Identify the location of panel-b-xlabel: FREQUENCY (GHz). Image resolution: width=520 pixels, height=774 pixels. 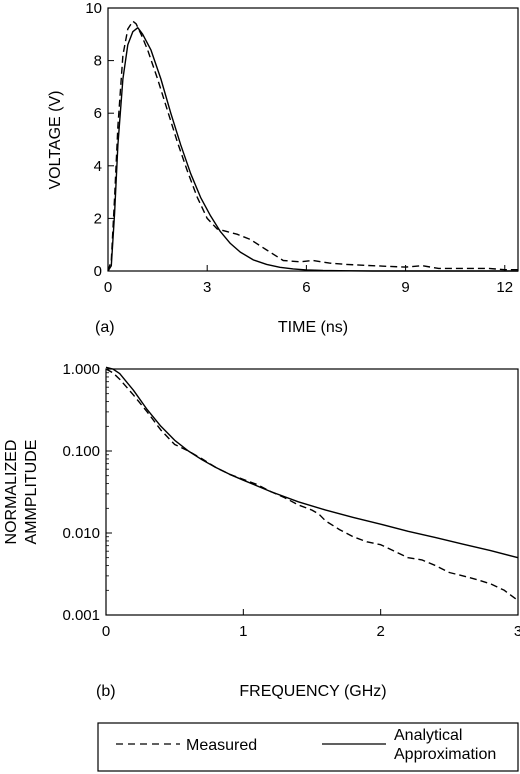
(312, 691).